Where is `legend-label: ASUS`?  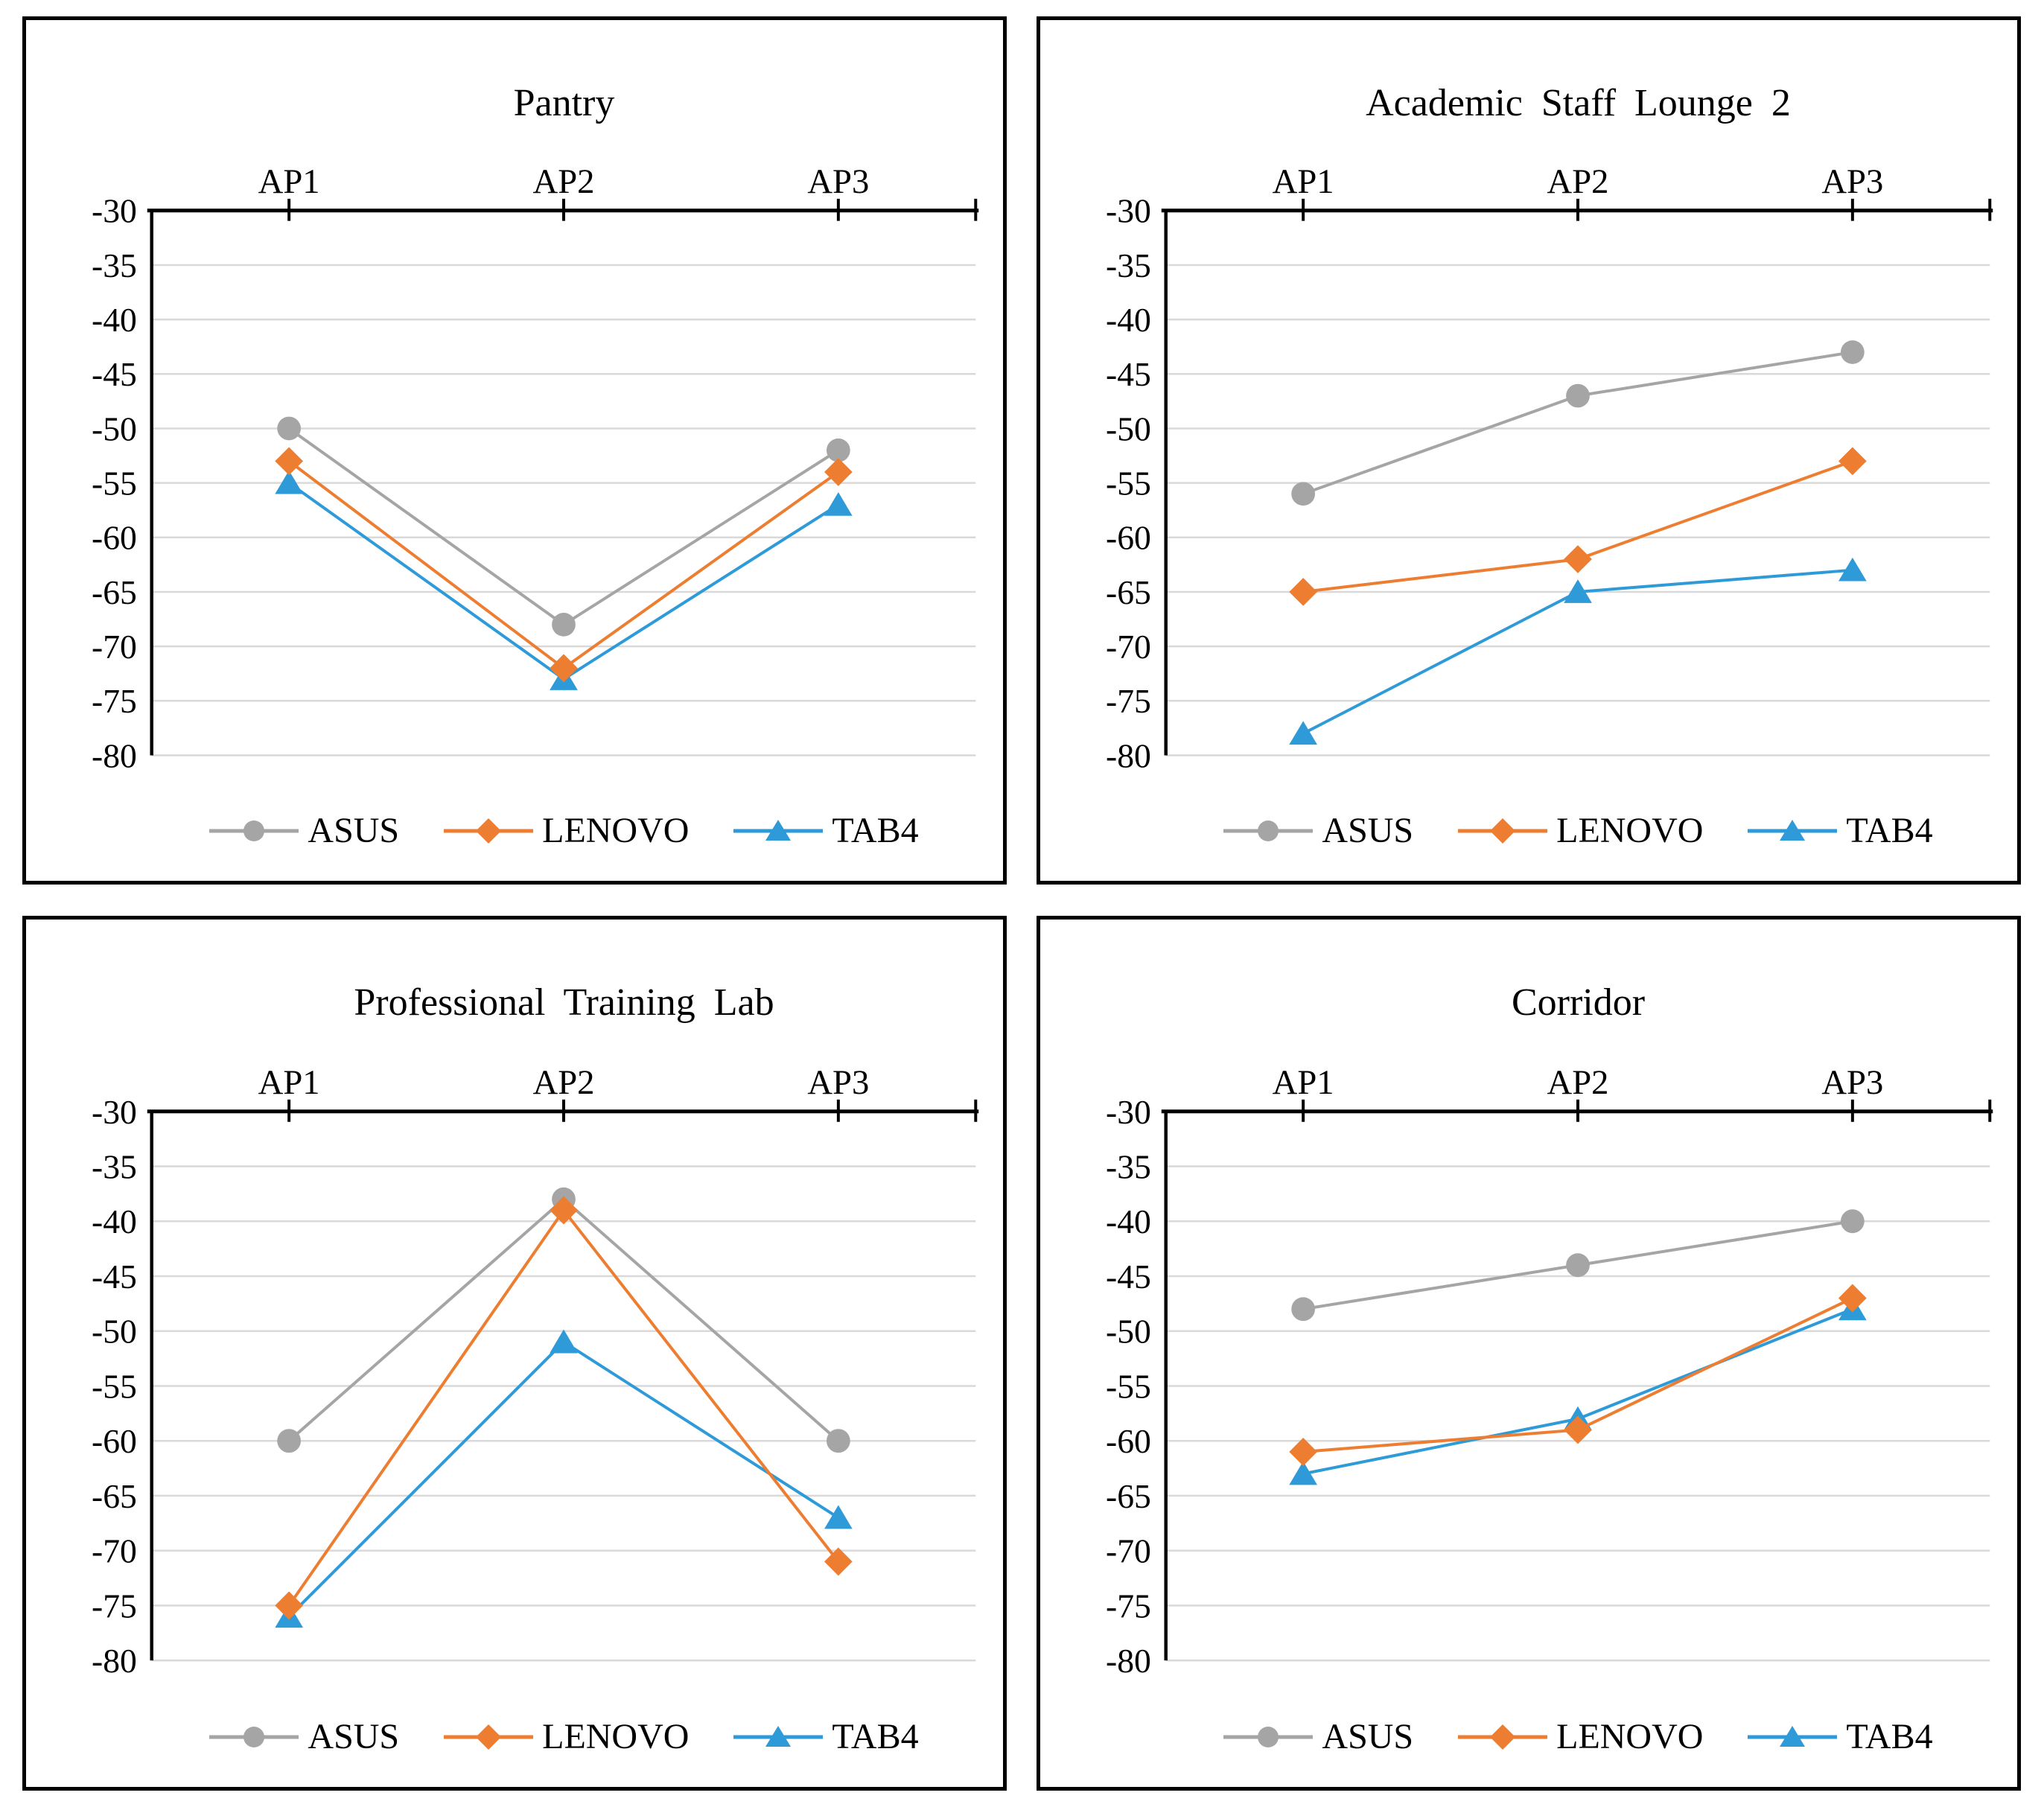
legend-label: ASUS is located at coordinates (354, 1736).